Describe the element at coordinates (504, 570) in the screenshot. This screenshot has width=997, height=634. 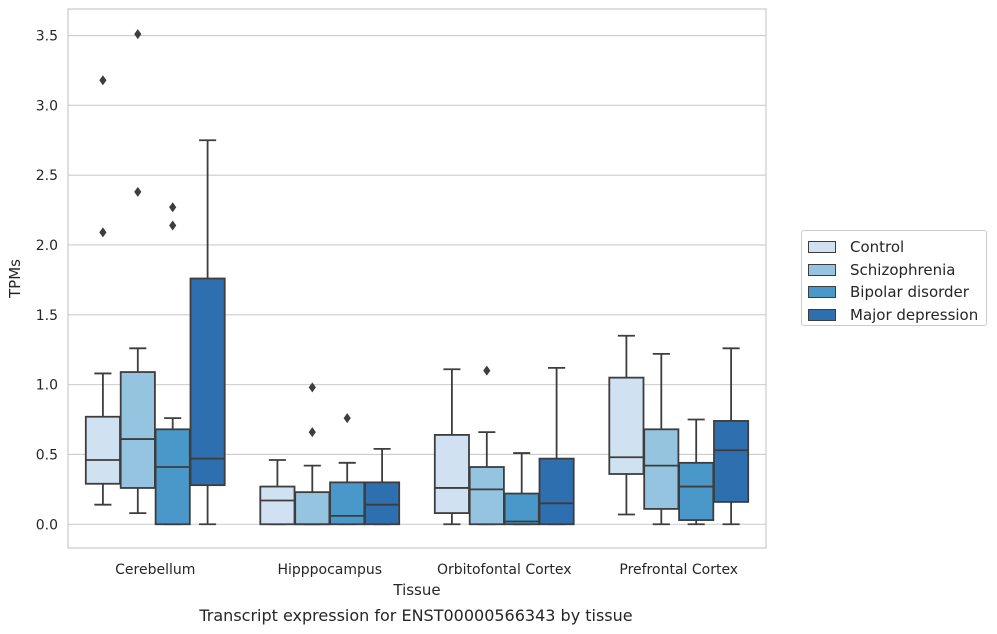
I see `x-tick-label: Orbitofontal Cortex` at that location.